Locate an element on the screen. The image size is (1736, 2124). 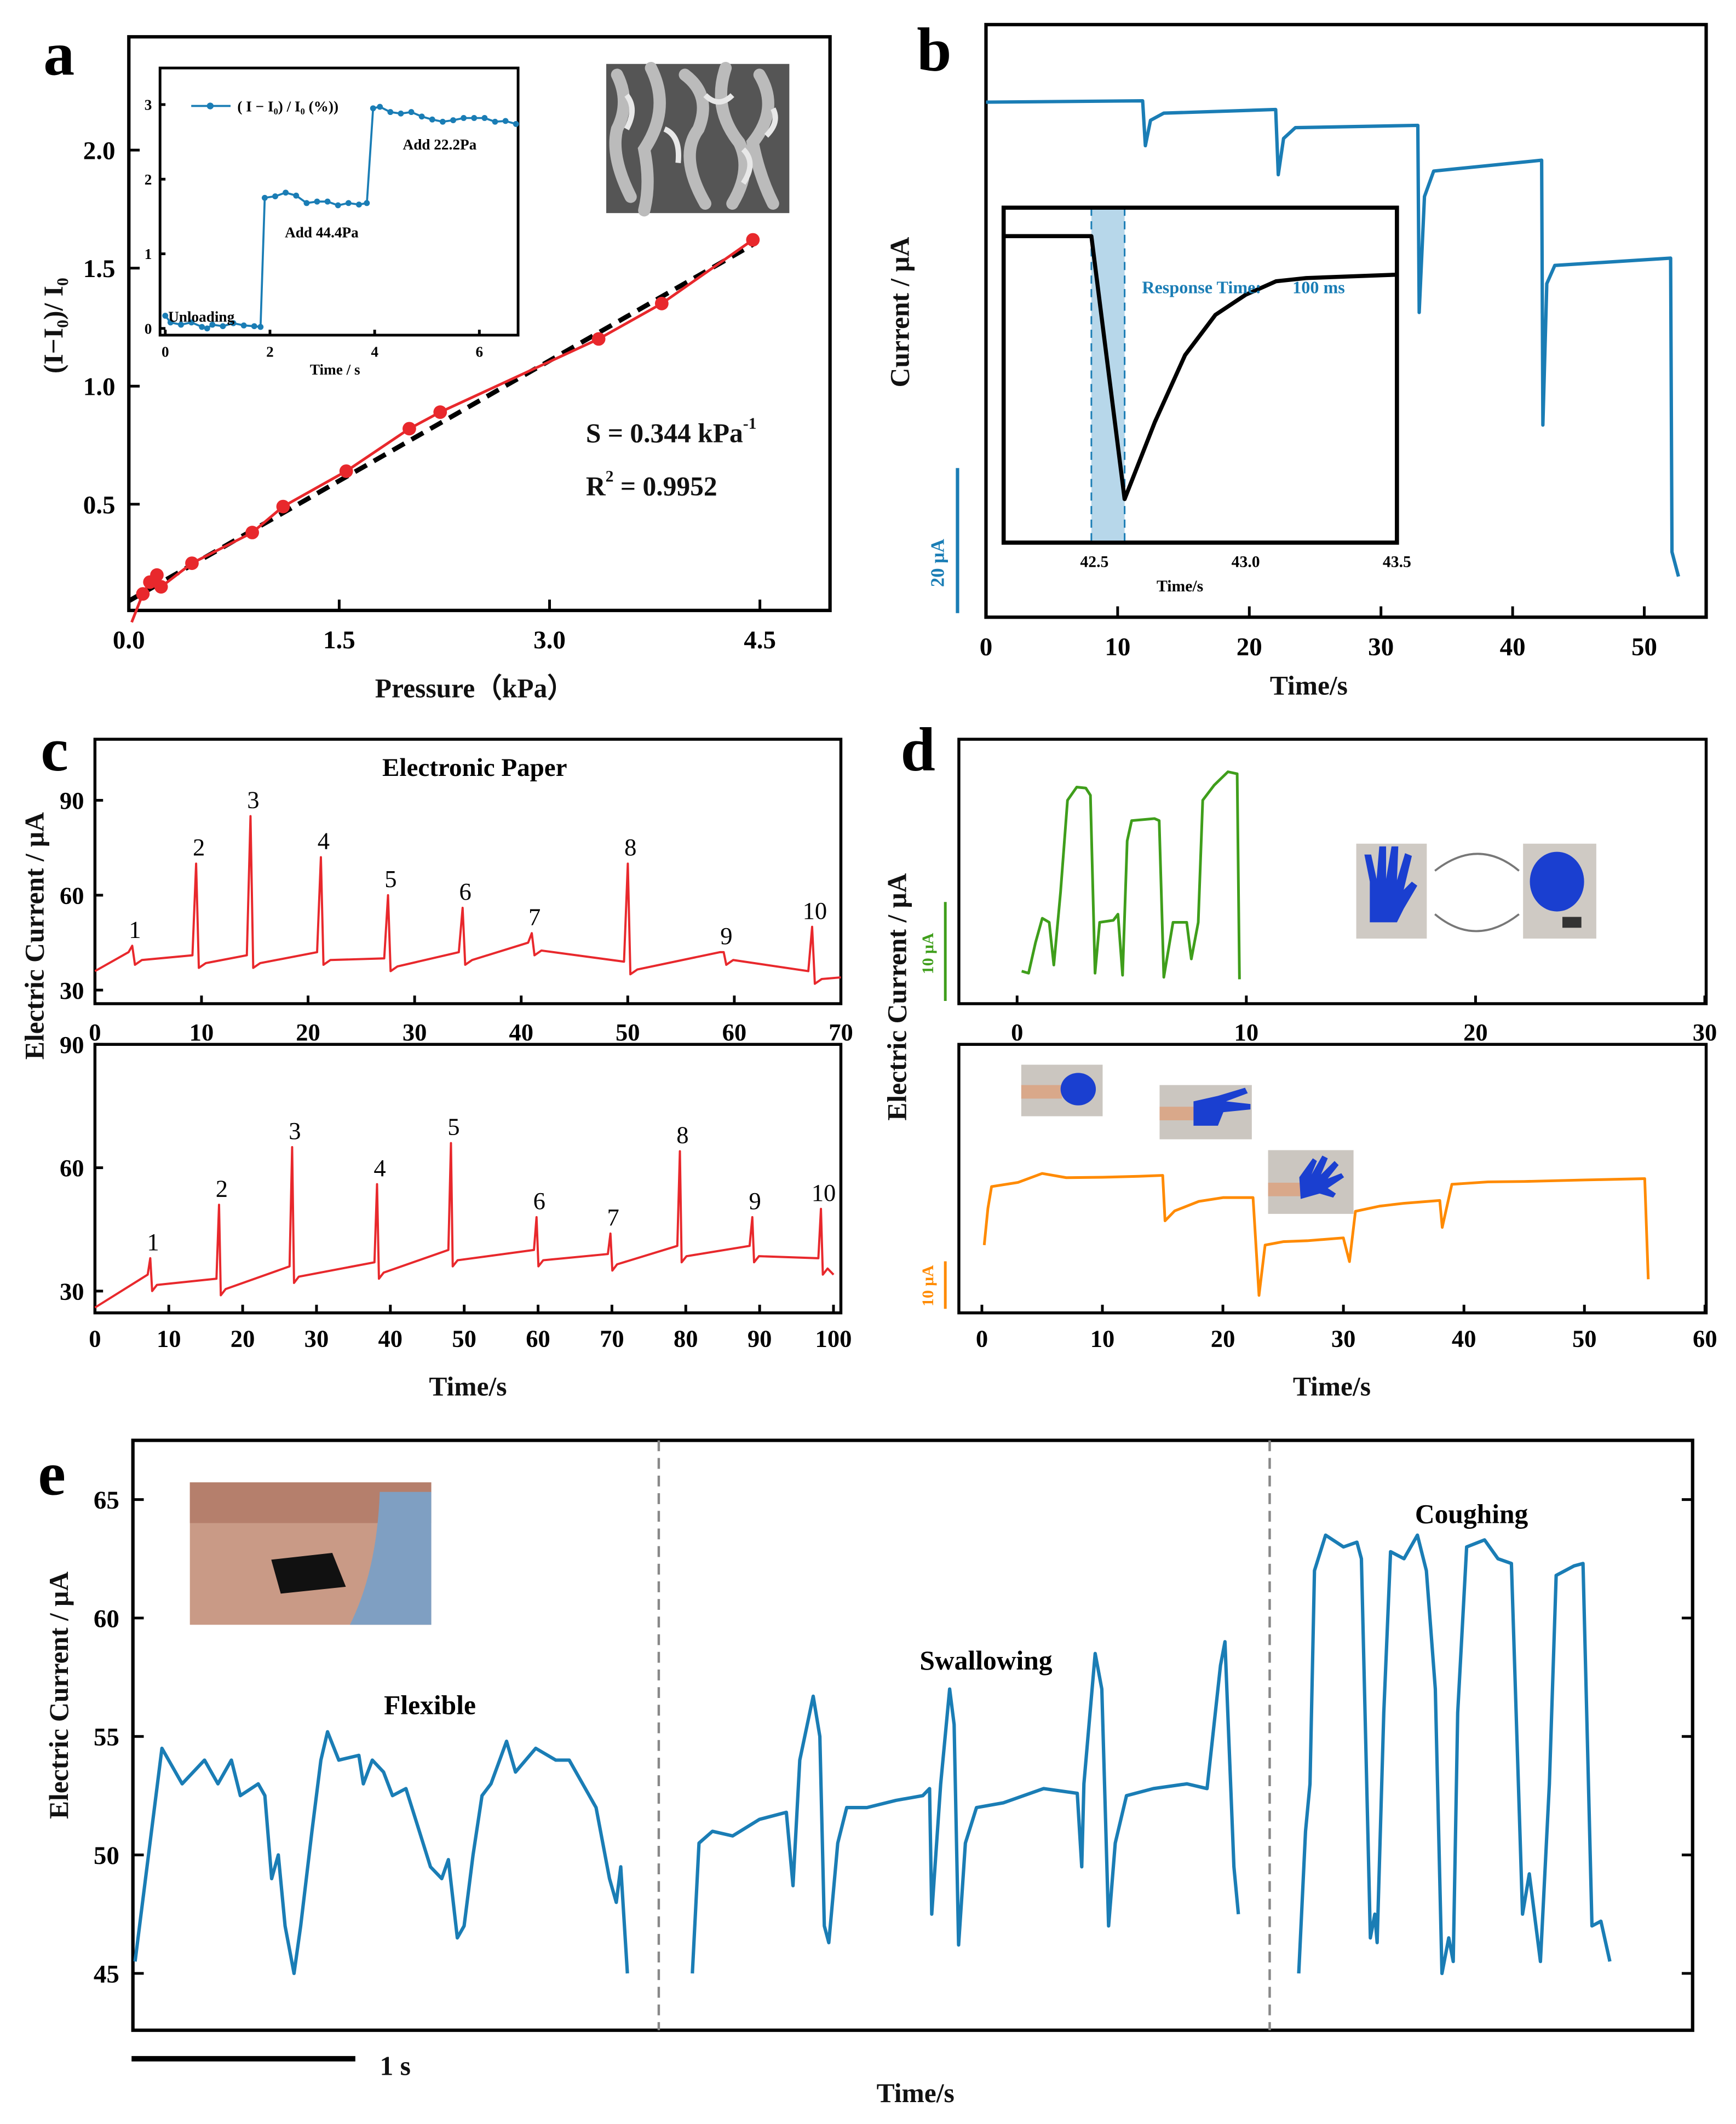
annotation-add-22: Add 22.2Pa is located at coordinates (440, 145).